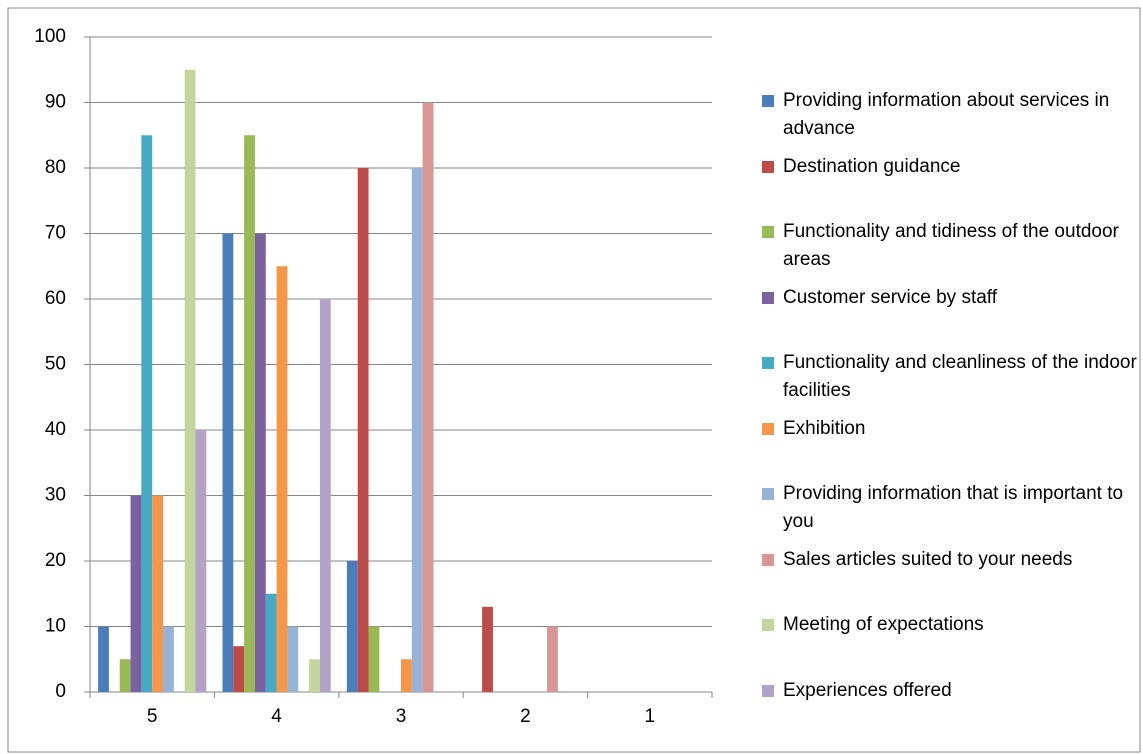 This screenshot has height=754, width=1143. I want to click on legend-entry: Destination guidance, so click(952, 167).